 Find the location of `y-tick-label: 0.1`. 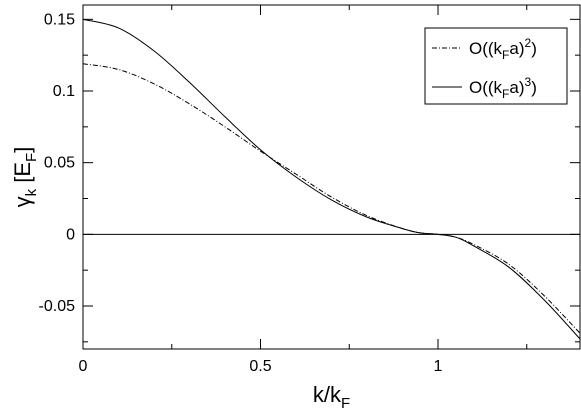

y-tick-label: 0.1 is located at coordinates (64, 91).